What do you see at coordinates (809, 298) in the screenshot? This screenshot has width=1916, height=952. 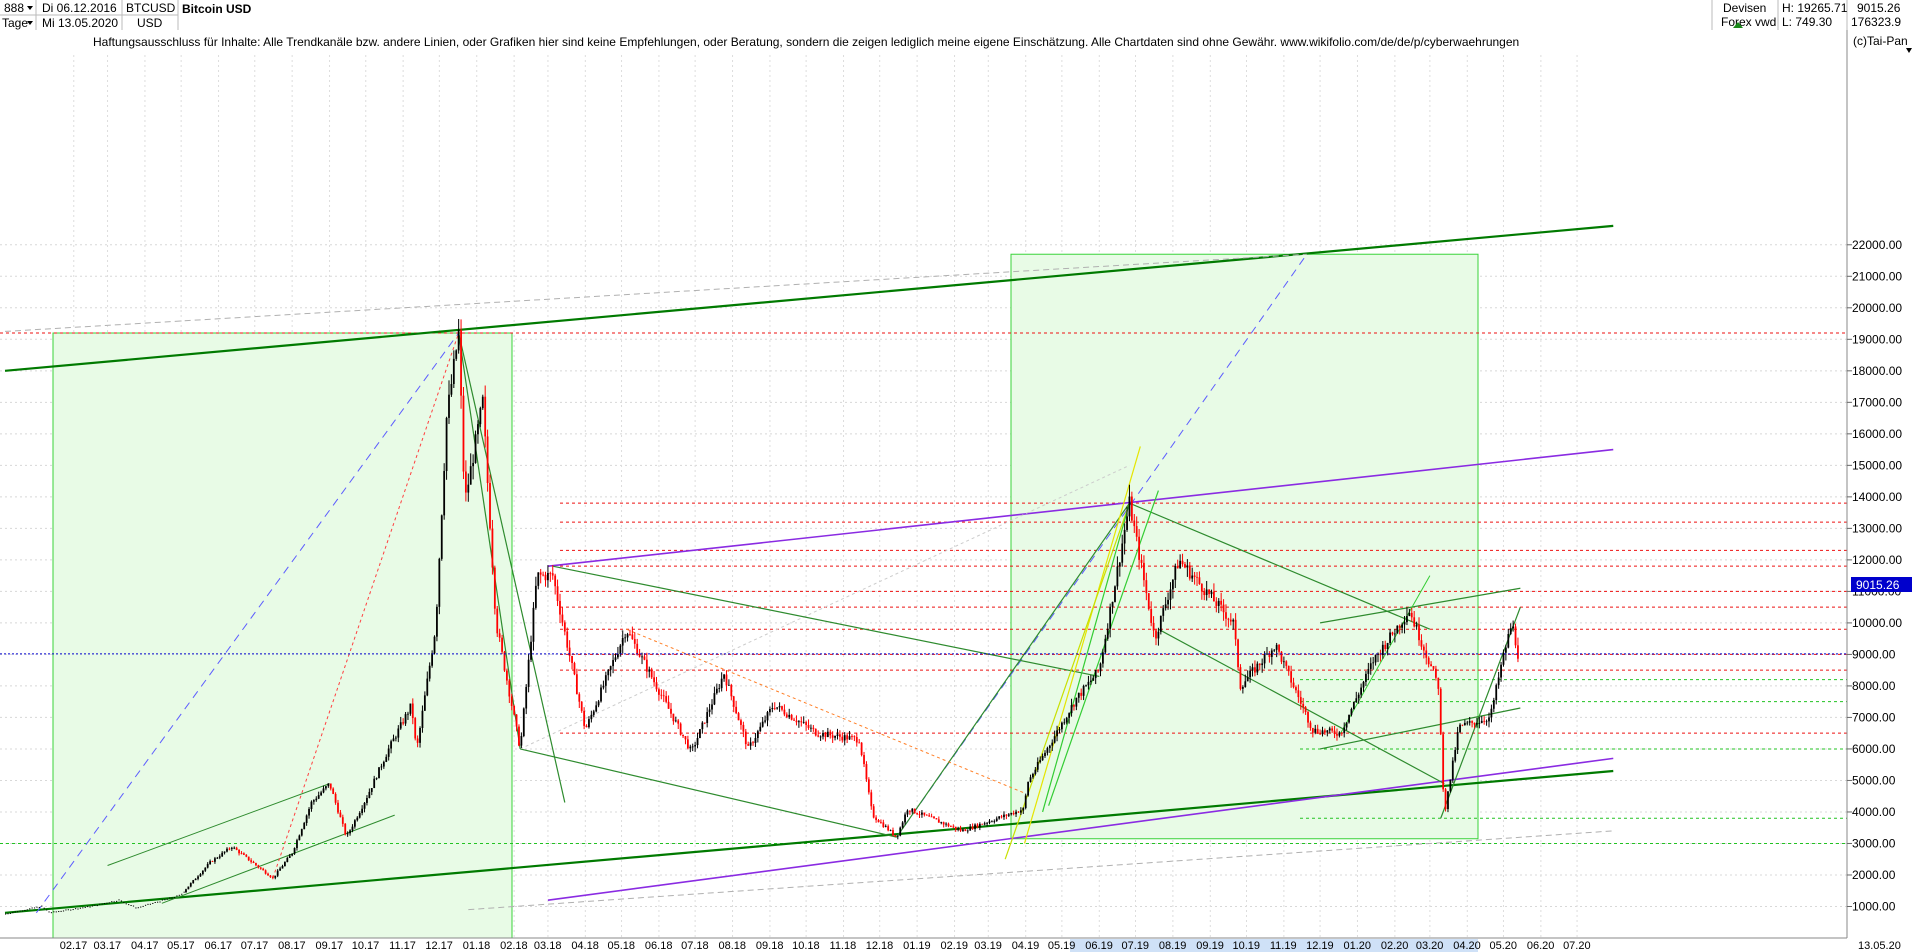 I see `upper-green-channel` at bounding box center [809, 298].